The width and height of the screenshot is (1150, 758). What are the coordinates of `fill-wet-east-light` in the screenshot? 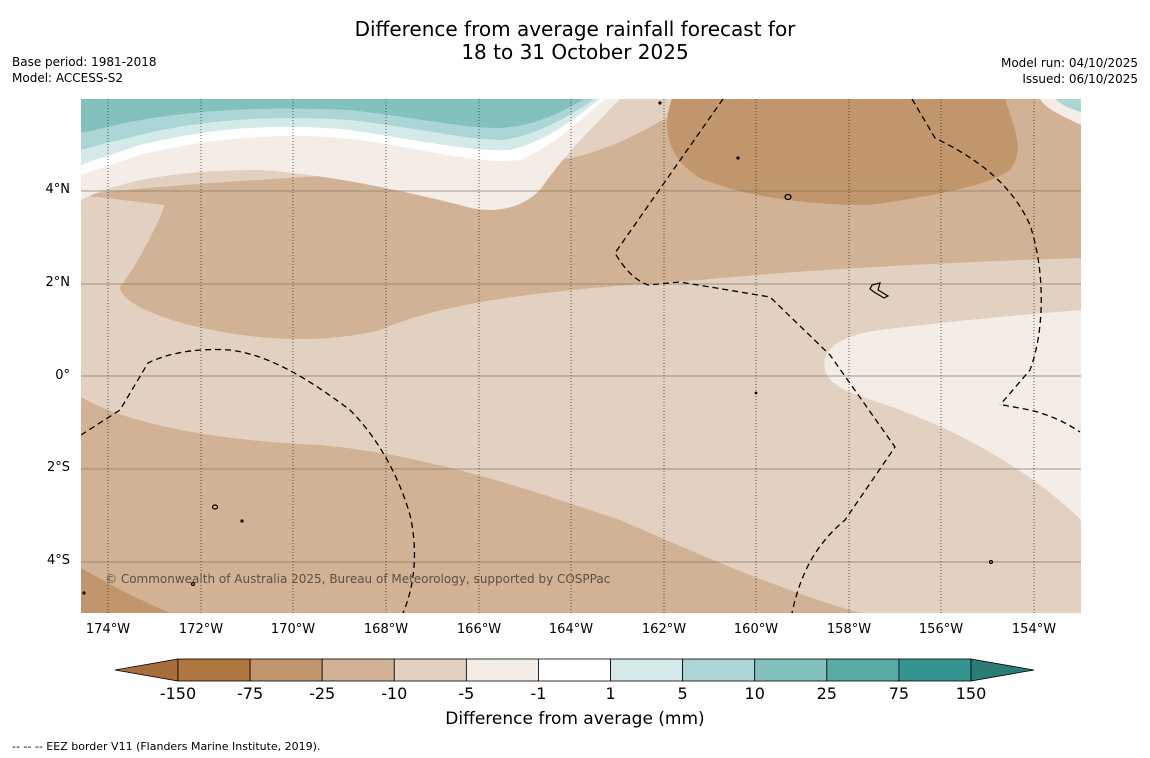 It's located at (952, 415).